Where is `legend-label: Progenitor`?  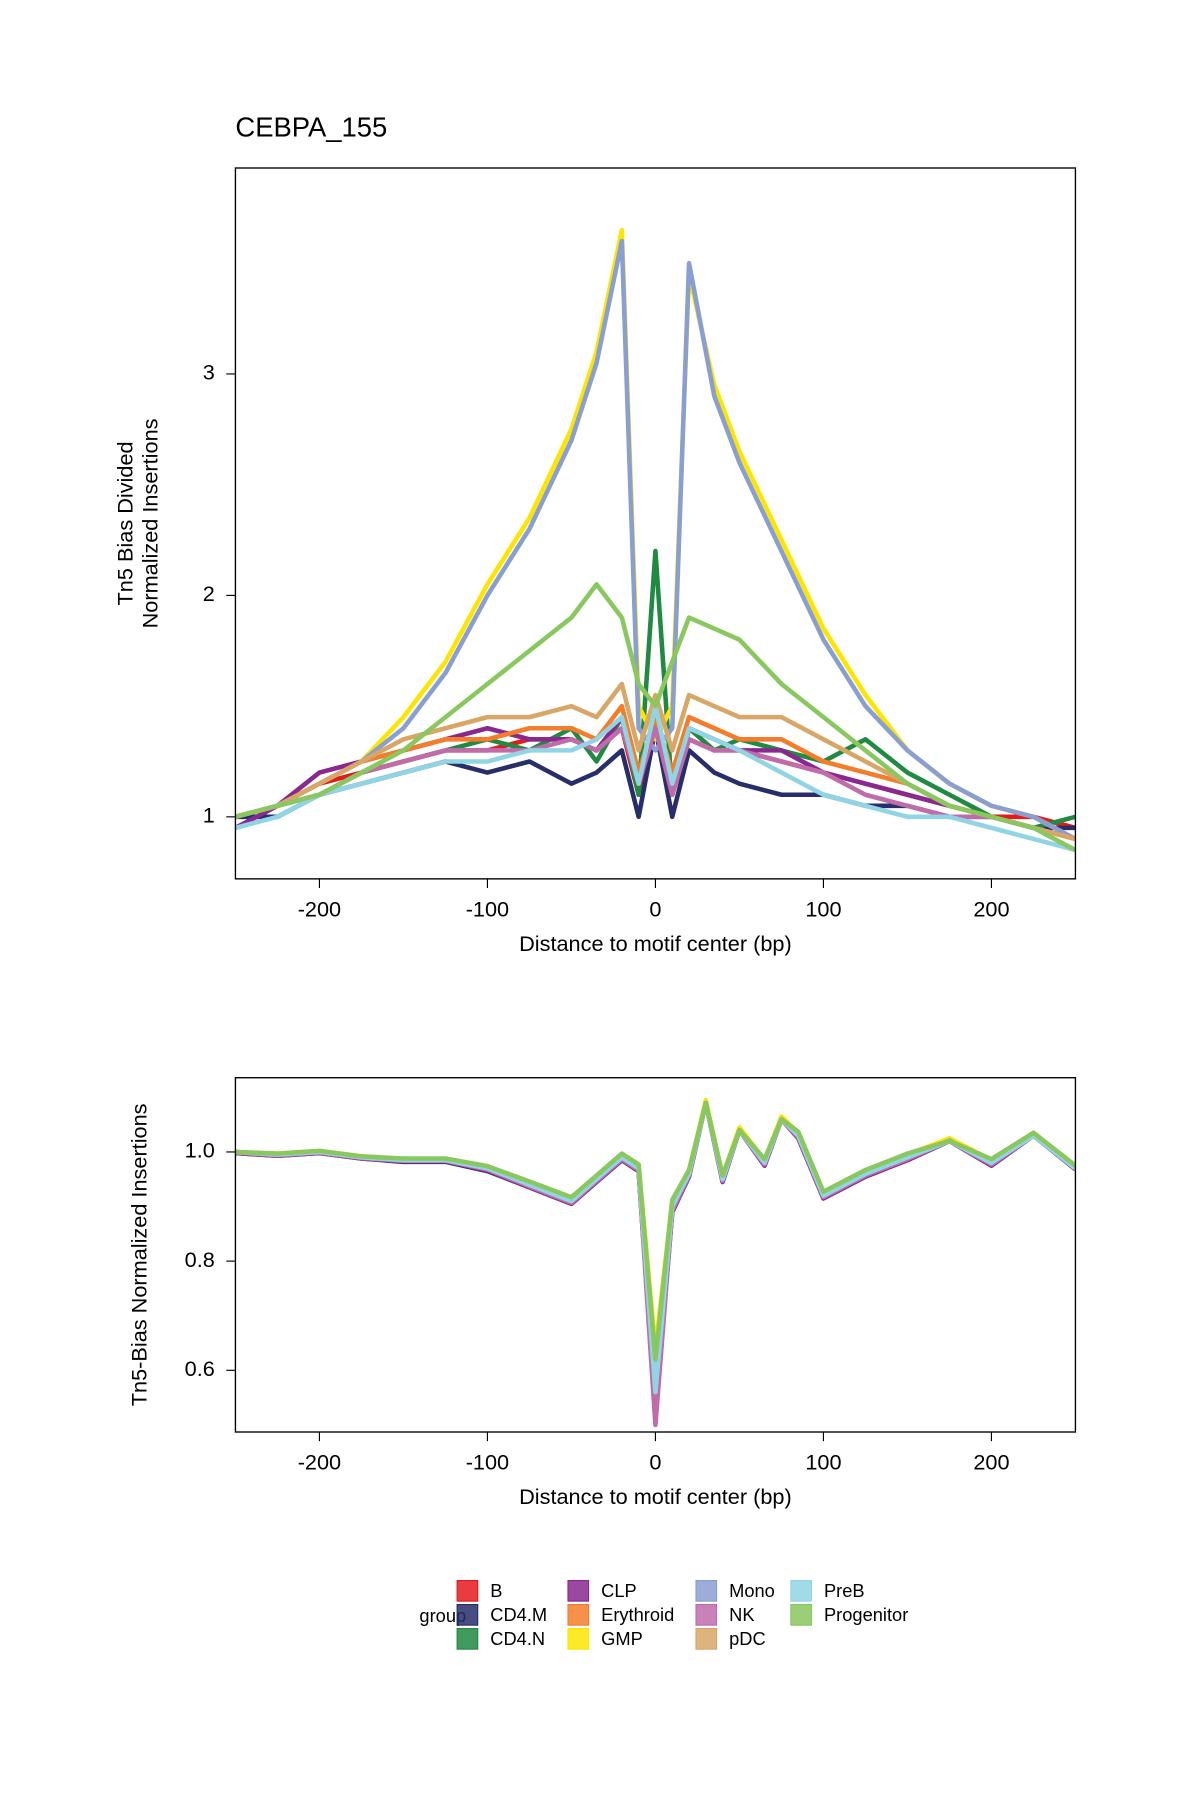 legend-label: Progenitor is located at coordinates (866, 1614).